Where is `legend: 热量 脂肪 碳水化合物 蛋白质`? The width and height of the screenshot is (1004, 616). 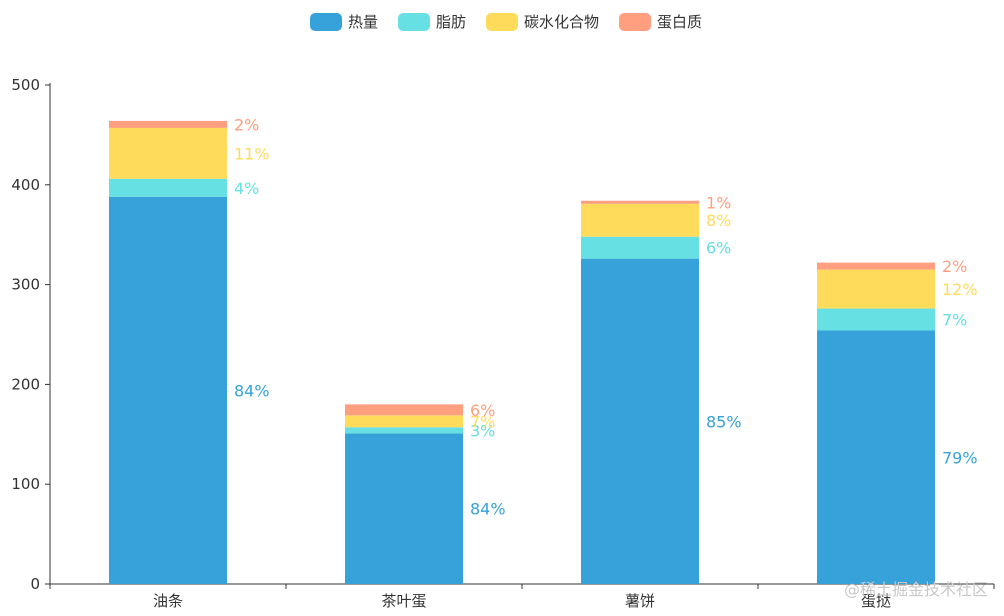 legend: 热量 脂肪 碳水化合物 蛋白质 is located at coordinates (506, 22).